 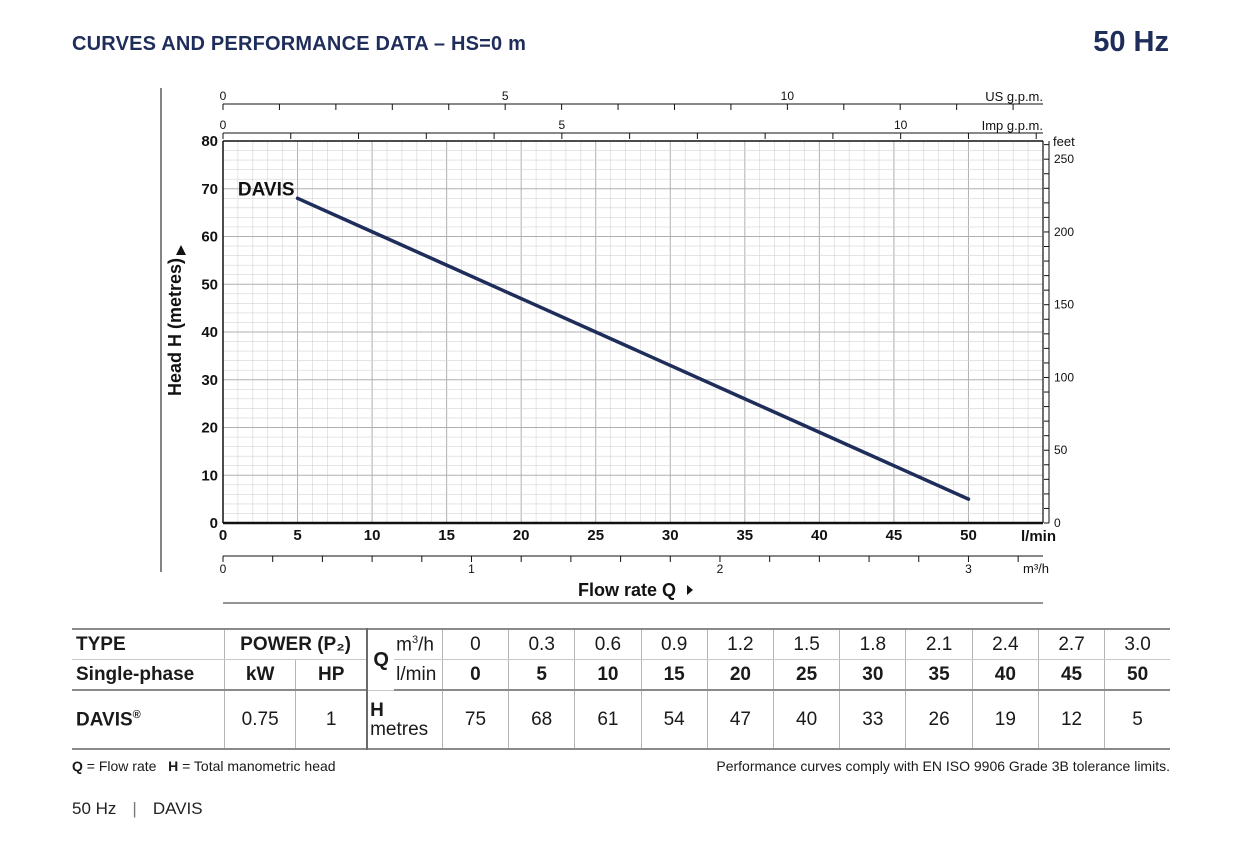 I want to click on m3h-value: 2.1, so click(x=939, y=644).